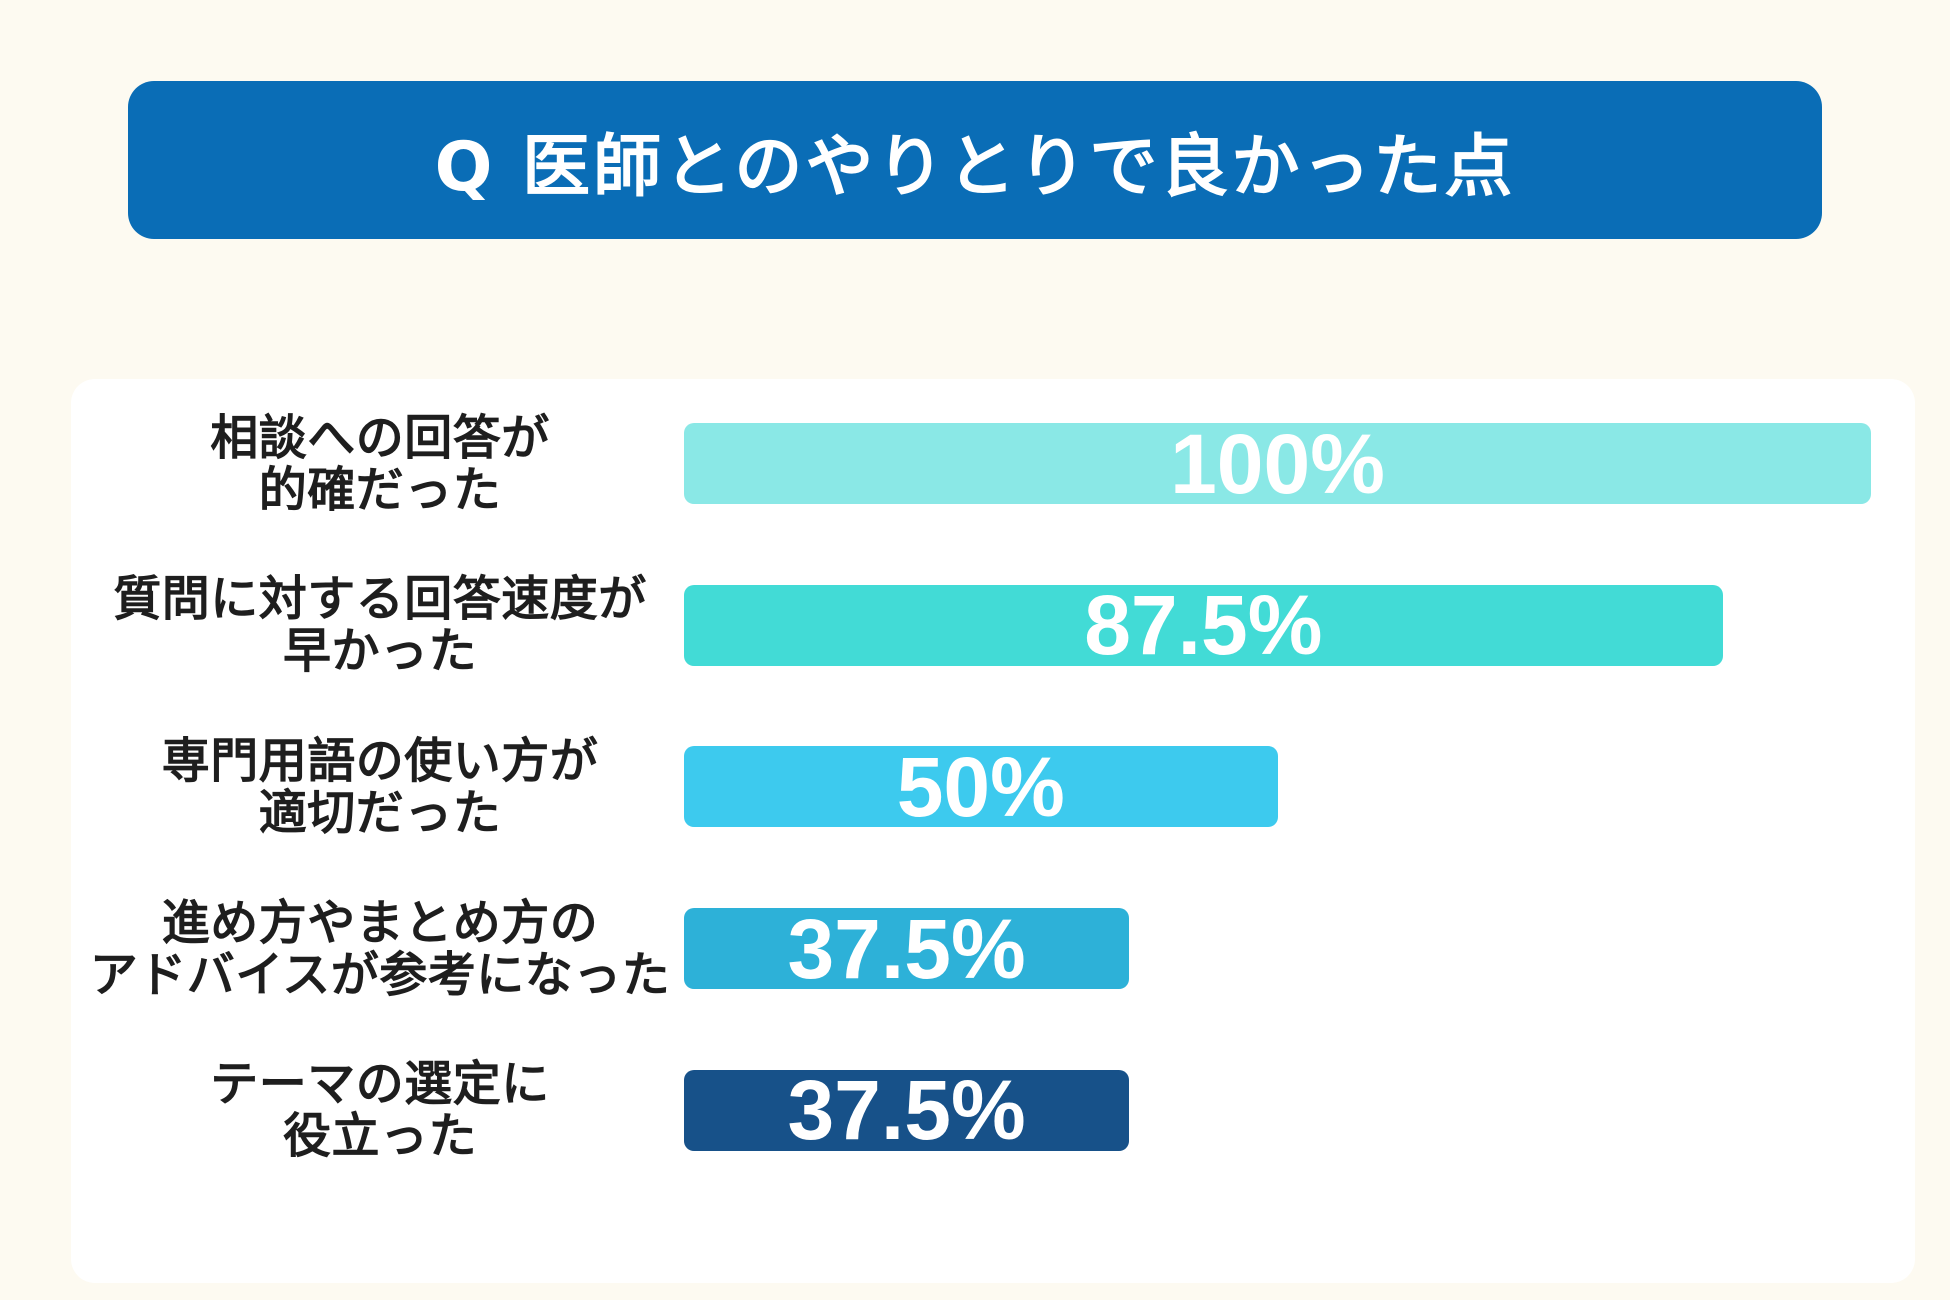 Image resolution: width=1950 pixels, height=1300 pixels. Describe the element at coordinates (380, 1084) in the screenshot. I see `category-label-line: テーマの選定に` at that location.